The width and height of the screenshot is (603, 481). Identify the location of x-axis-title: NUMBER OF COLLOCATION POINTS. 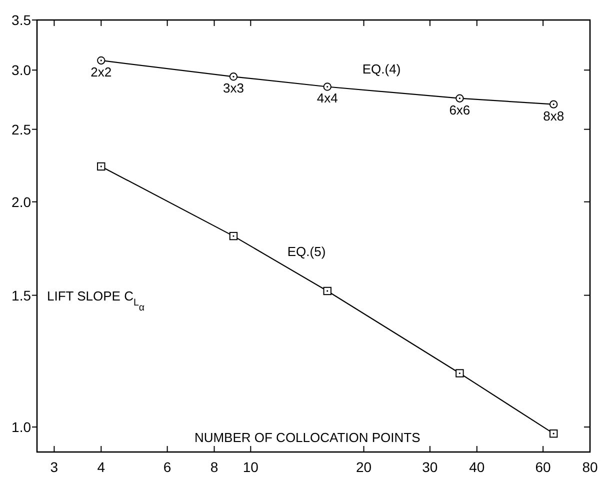
(307, 437).